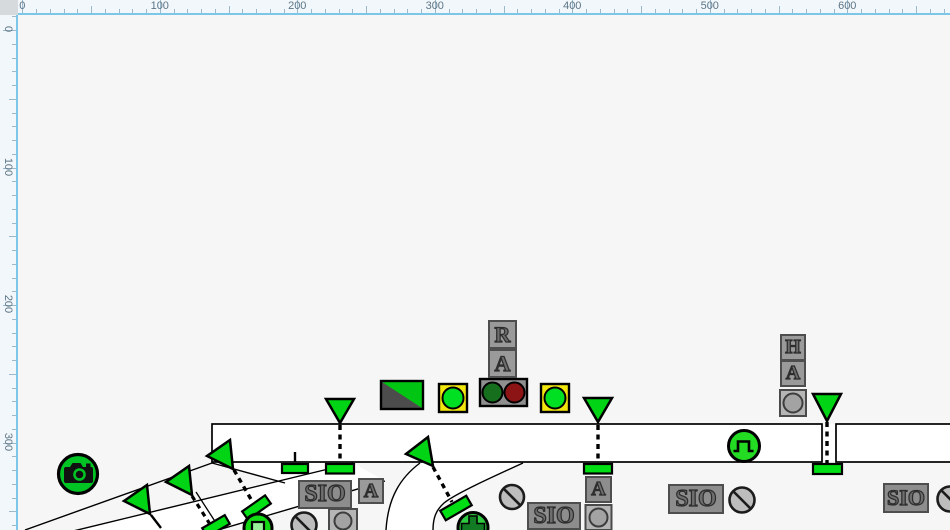 This screenshot has height=530, width=950. I want to click on sio-box-1: SIO, so click(325, 494).